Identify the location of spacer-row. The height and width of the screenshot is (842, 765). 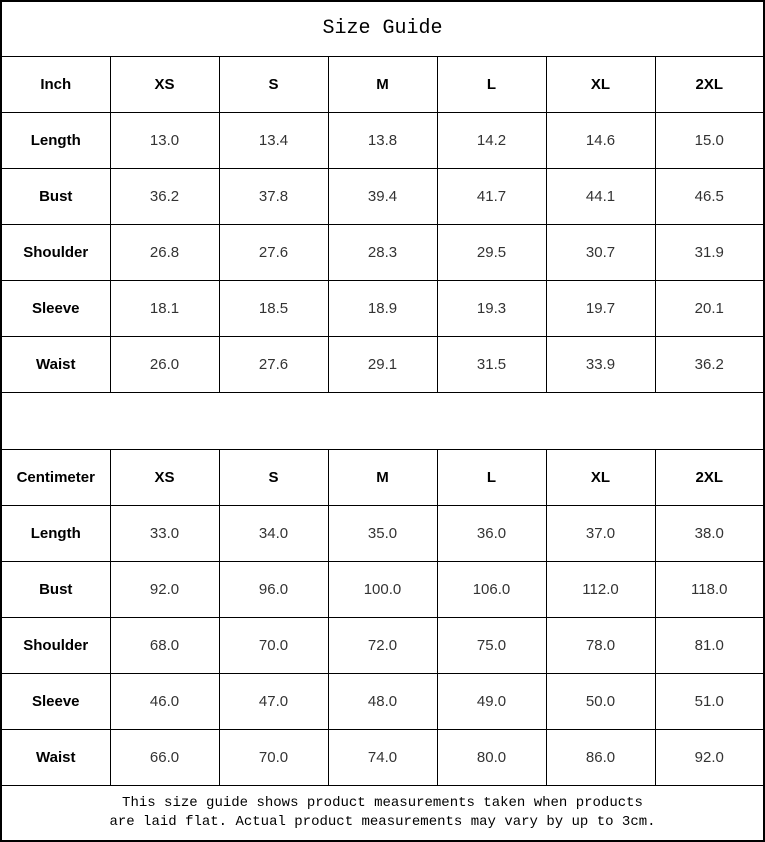
(382, 421).